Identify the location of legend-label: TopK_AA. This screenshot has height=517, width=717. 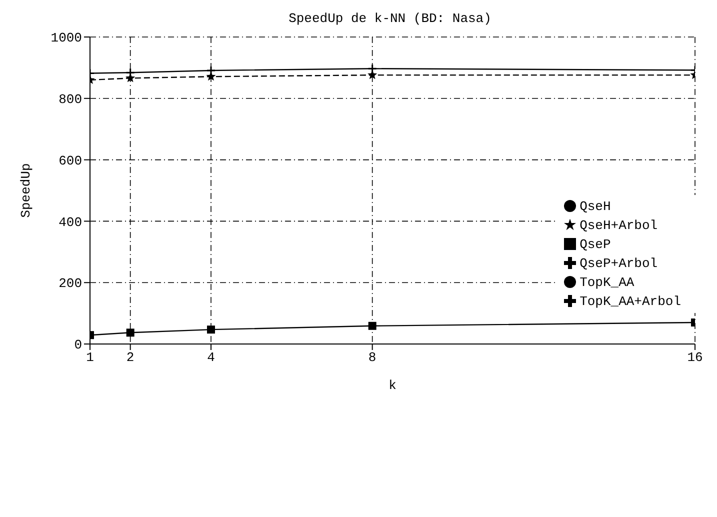
(607, 282).